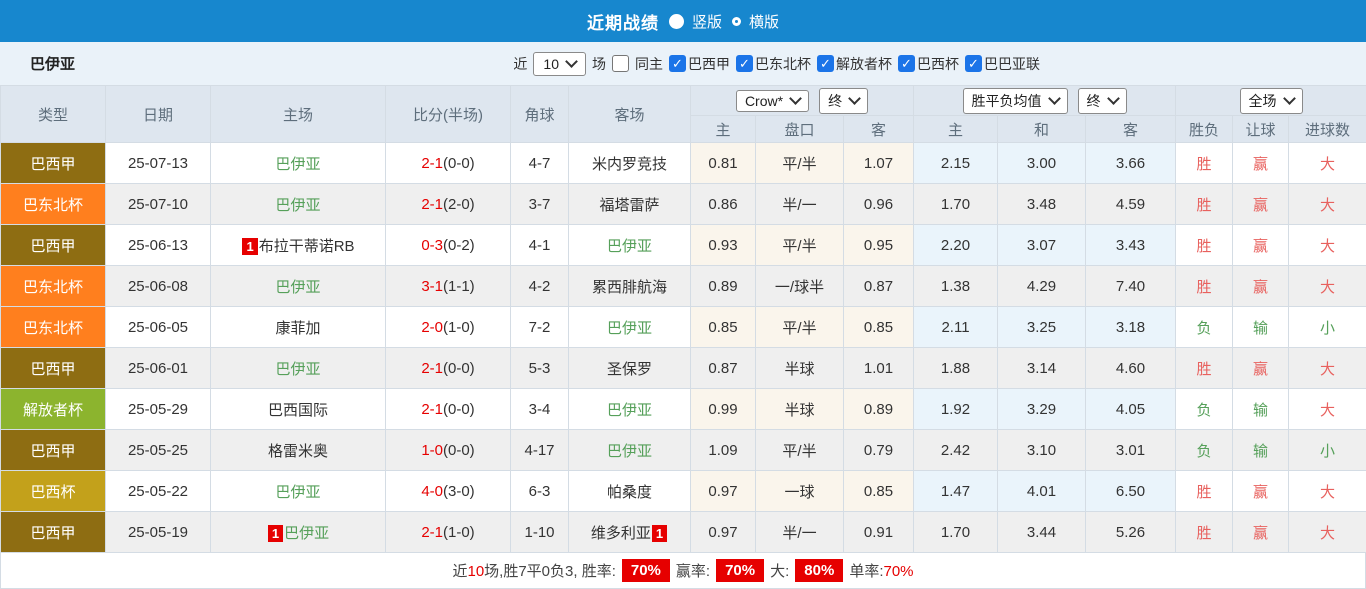 The height and width of the screenshot is (589, 1366). What do you see at coordinates (707, 21) in the screenshot?
I see `radio-vertical-label: 竖版` at bounding box center [707, 21].